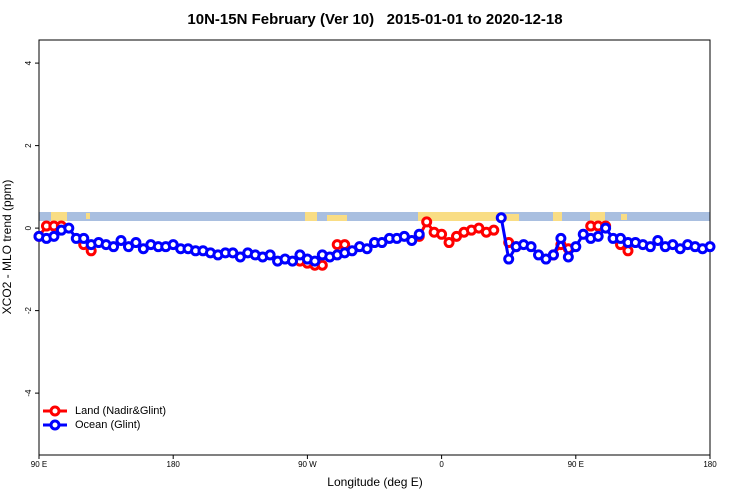 The image size is (750, 500). Describe the element at coordinates (120, 411) in the screenshot. I see `legend-label: Land (Nadir&Glint)` at that location.